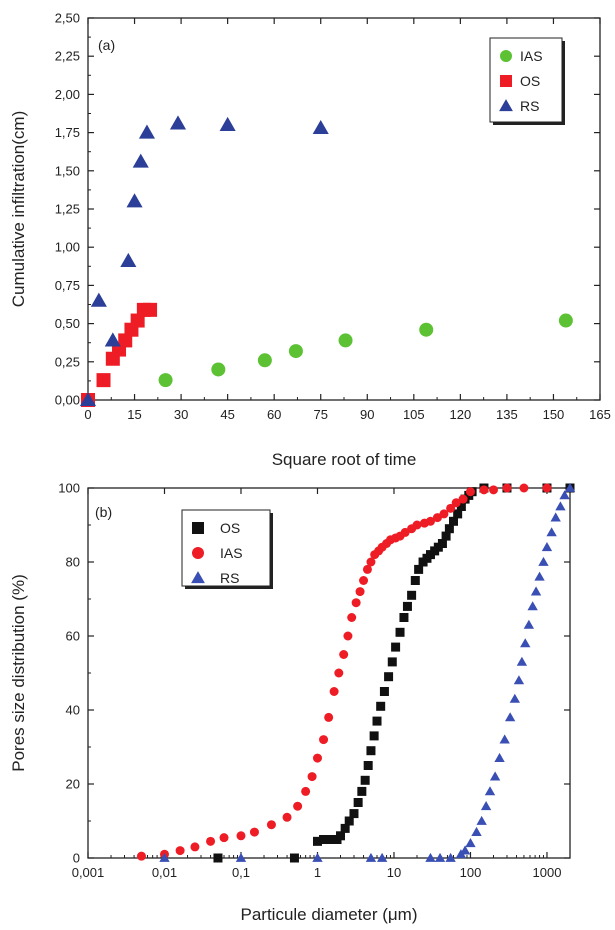 This screenshot has height=930, width=615. I want to click on y-tick-label: 0,75, so click(67, 285).